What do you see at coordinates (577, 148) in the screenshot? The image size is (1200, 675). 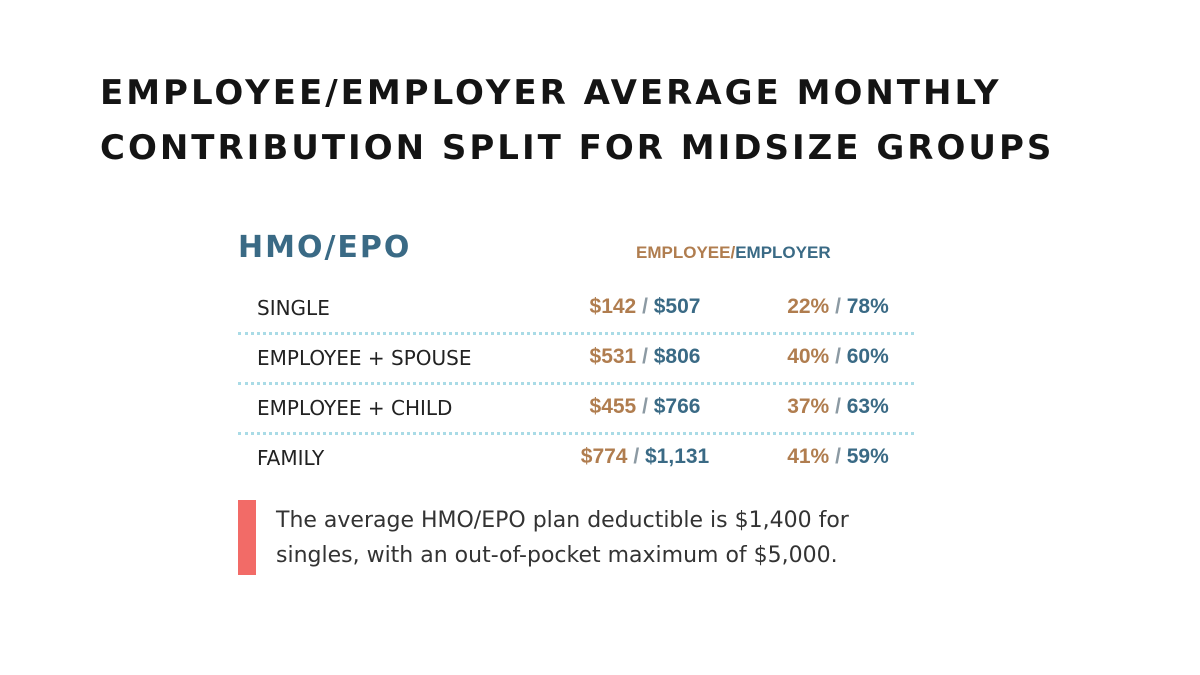 I see `page-title-line-2: CONTRIBUTION SPLIT FOR MIDSIZE GROUPS` at bounding box center [577, 148].